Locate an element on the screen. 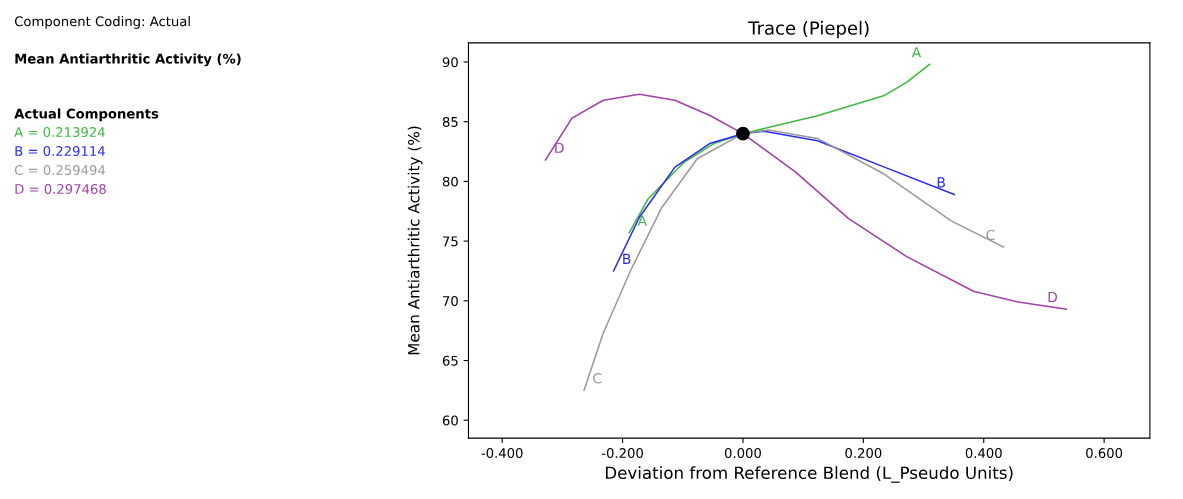 Image resolution: width=1183 pixels, height=499 pixels. x-tick-label: -0.200 is located at coordinates (622, 453).